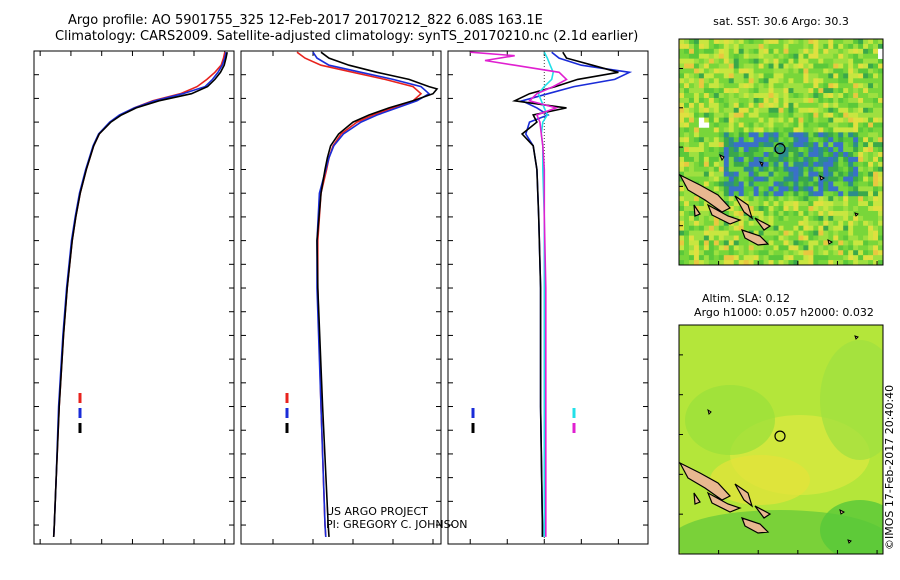  Describe the element at coordinates (783, 439) in the screenshot. I see `coastline-small-islands-sla` at that location.